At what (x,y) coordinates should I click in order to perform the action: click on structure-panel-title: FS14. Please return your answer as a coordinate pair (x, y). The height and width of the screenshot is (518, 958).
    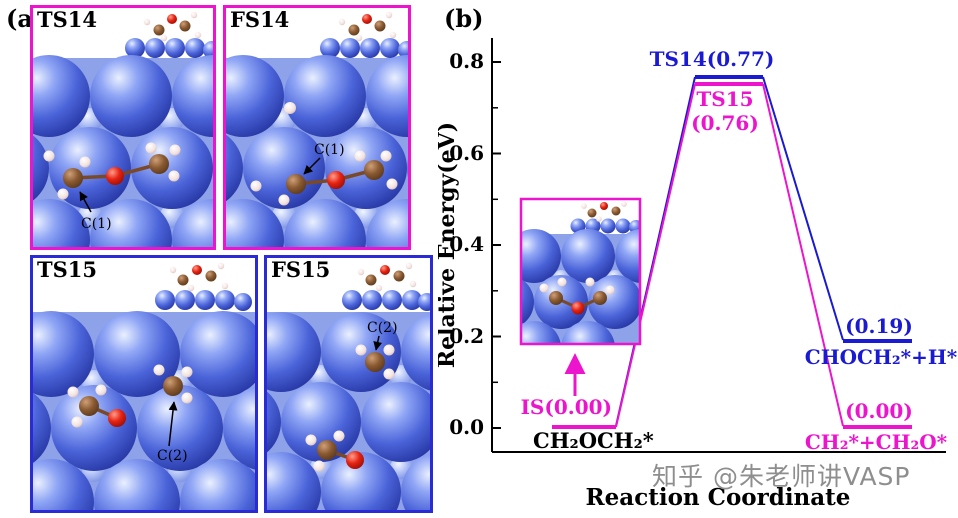
    Looking at the image, I should click on (261, 20).